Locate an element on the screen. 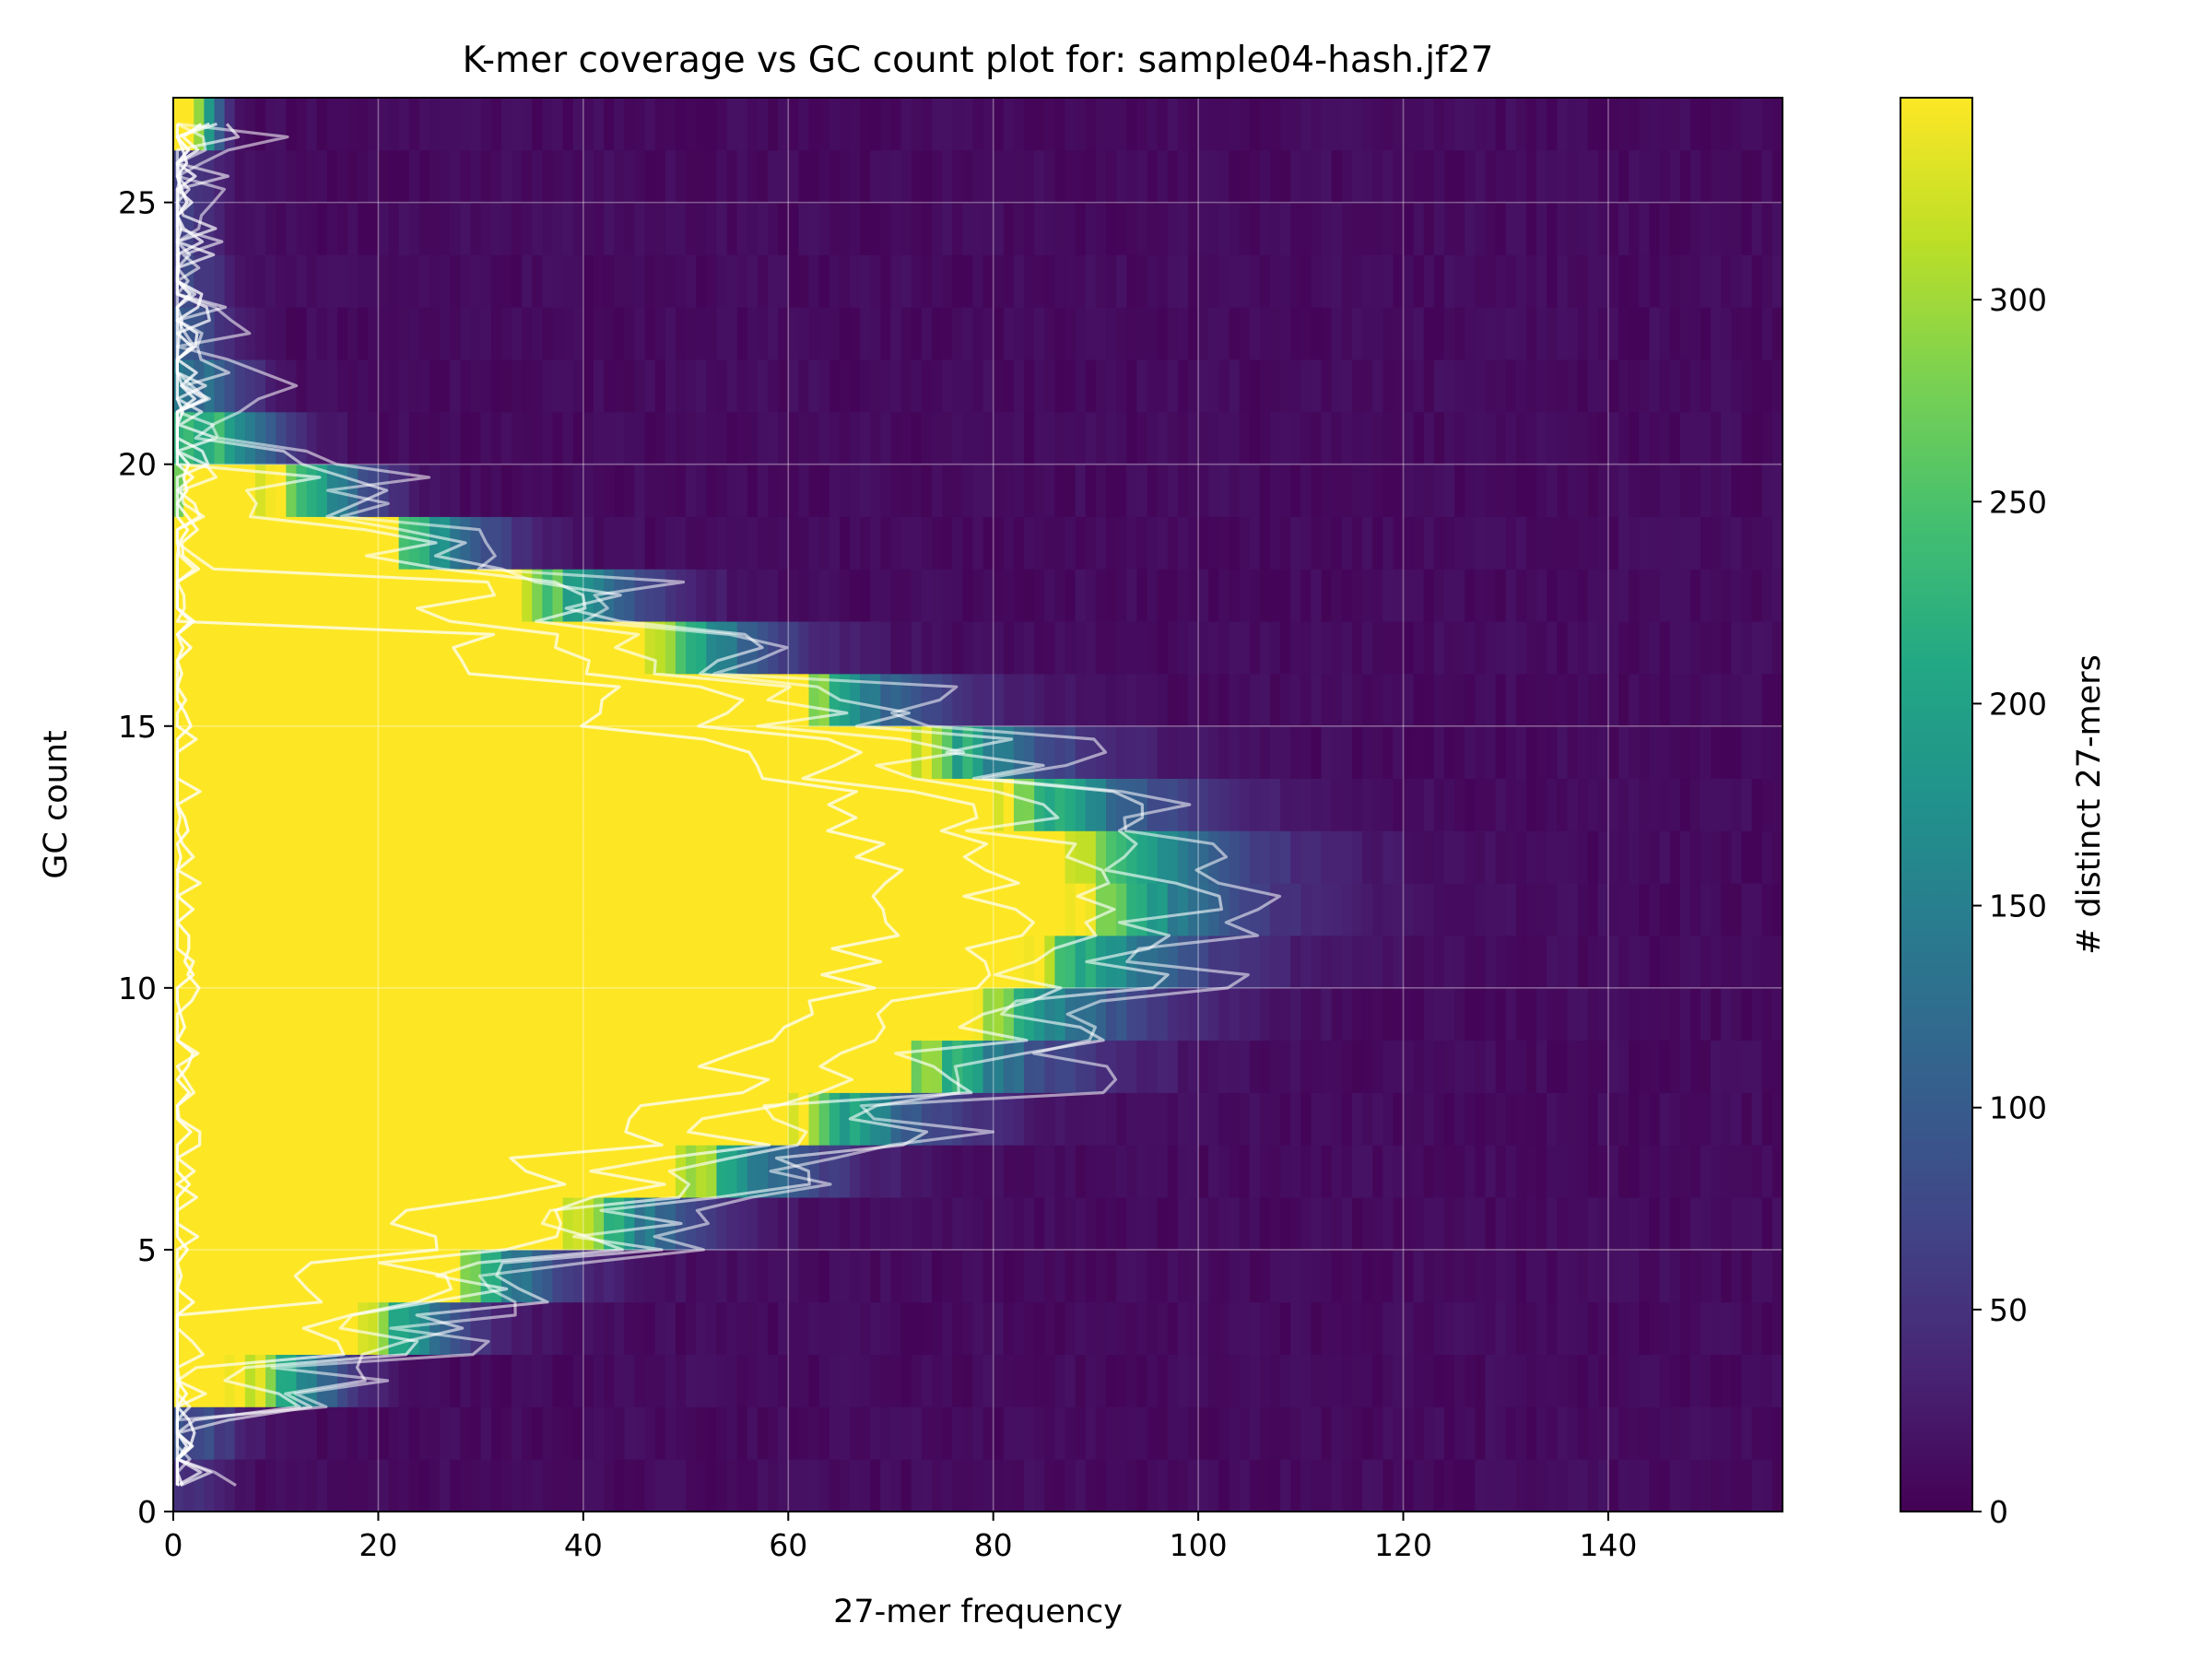 The image size is (2212, 1659). x-tick-label: 120 is located at coordinates (1403, 1545).